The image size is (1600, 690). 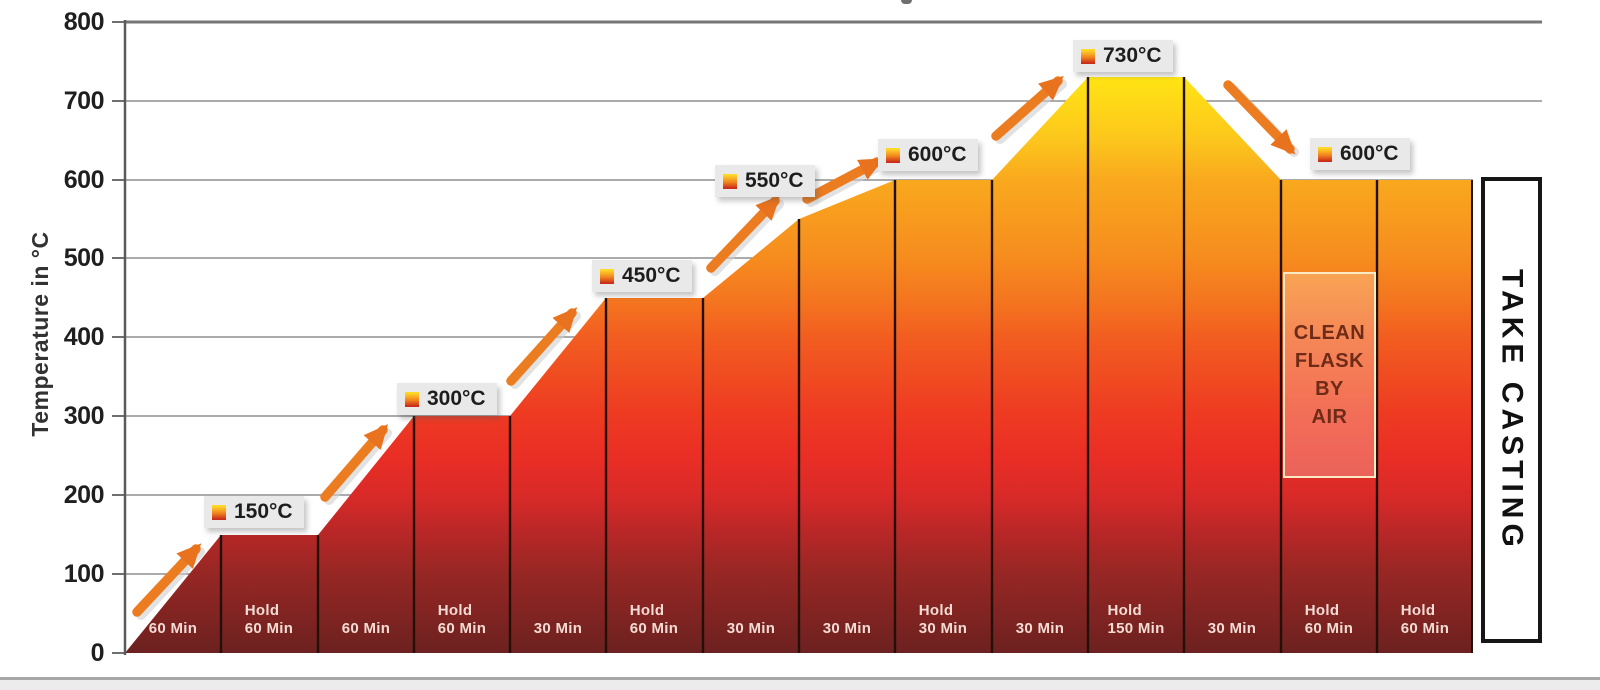 I want to click on take-casting-box: TAKE CASTING, so click(x=1511, y=410).